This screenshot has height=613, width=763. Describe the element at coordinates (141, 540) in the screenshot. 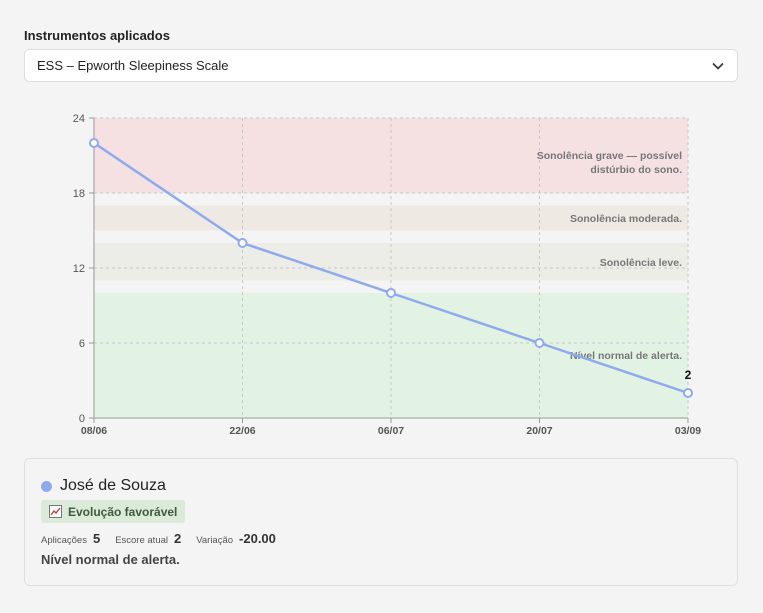

I see `current-score-label: Escore atual` at that location.